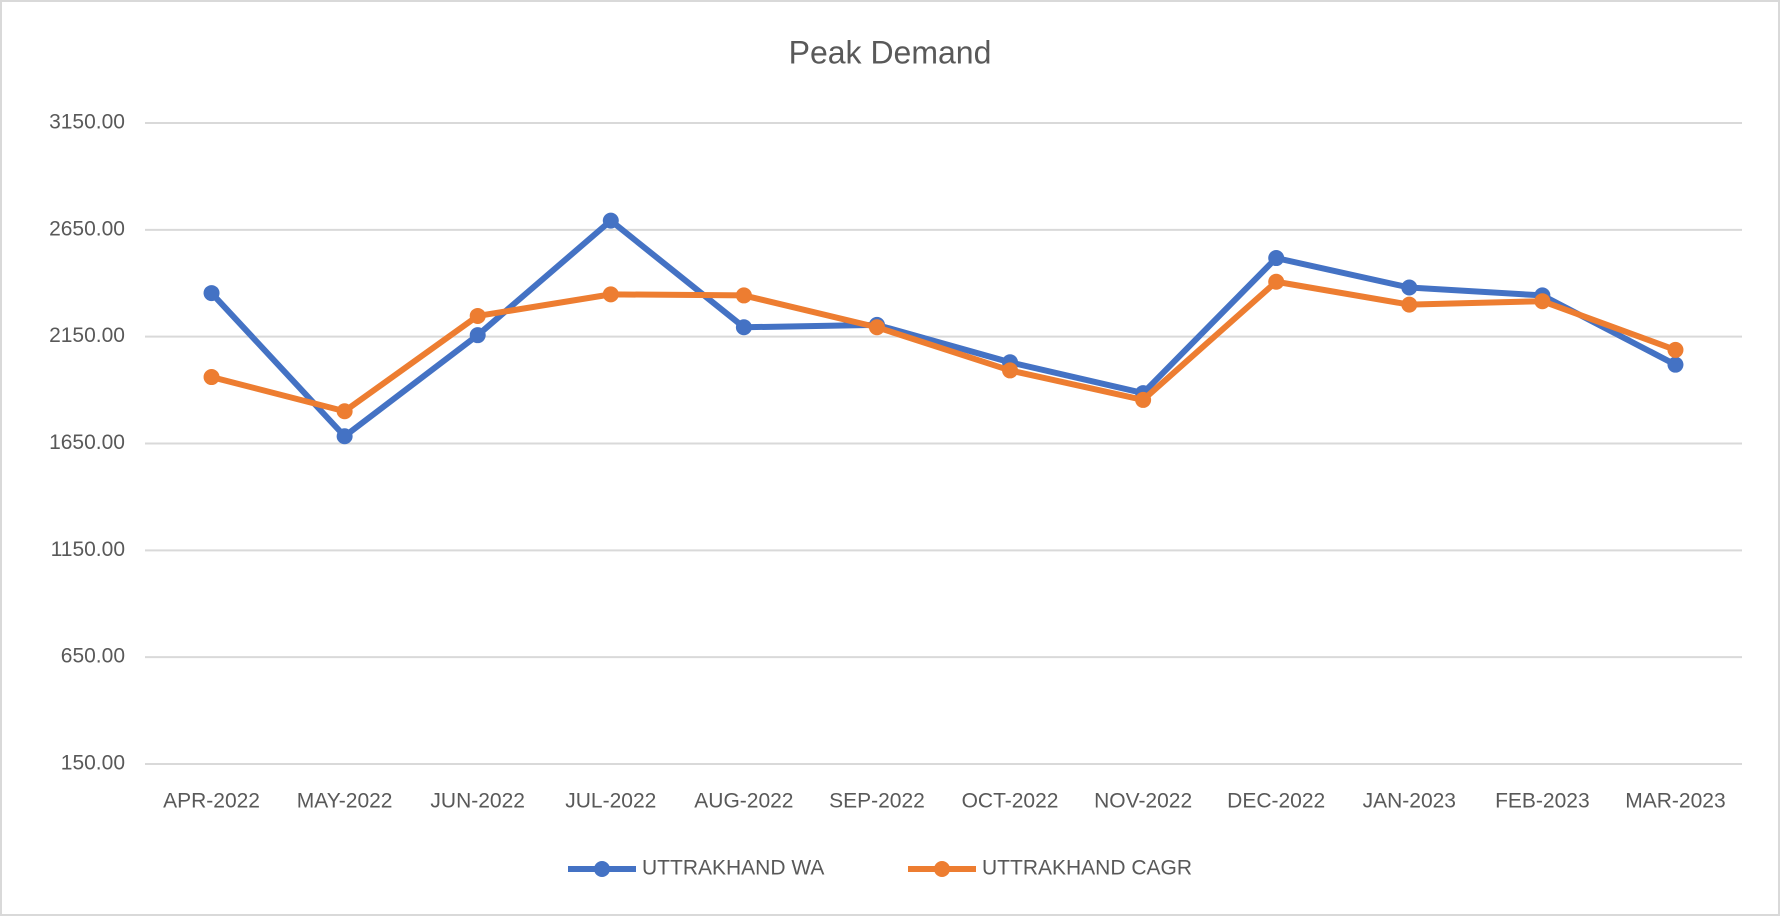 The image size is (1780, 916). Describe the element at coordinates (1675, 801) in the screenshot. I see `x-tick-label: MAR-2023` at that location.